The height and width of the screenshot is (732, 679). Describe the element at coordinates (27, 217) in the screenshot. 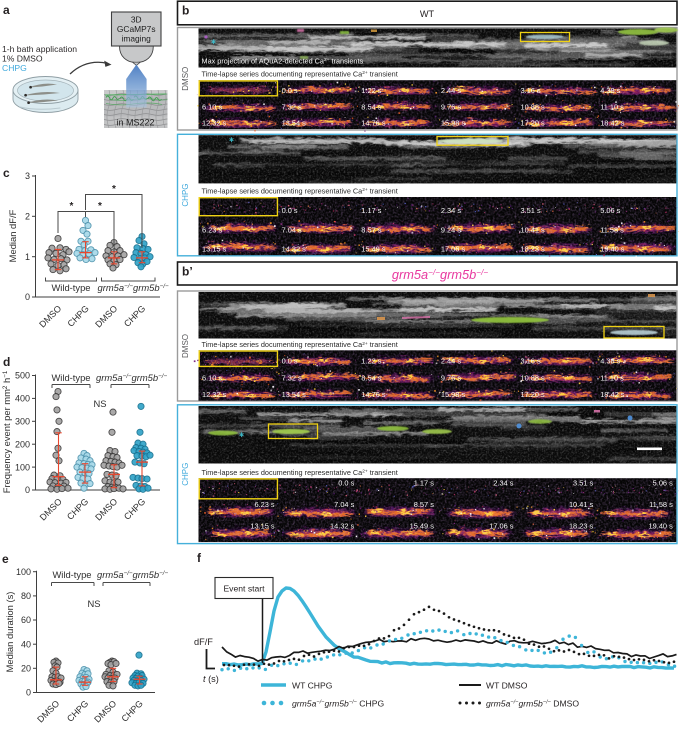

I see `svg-text: 2` at that location.